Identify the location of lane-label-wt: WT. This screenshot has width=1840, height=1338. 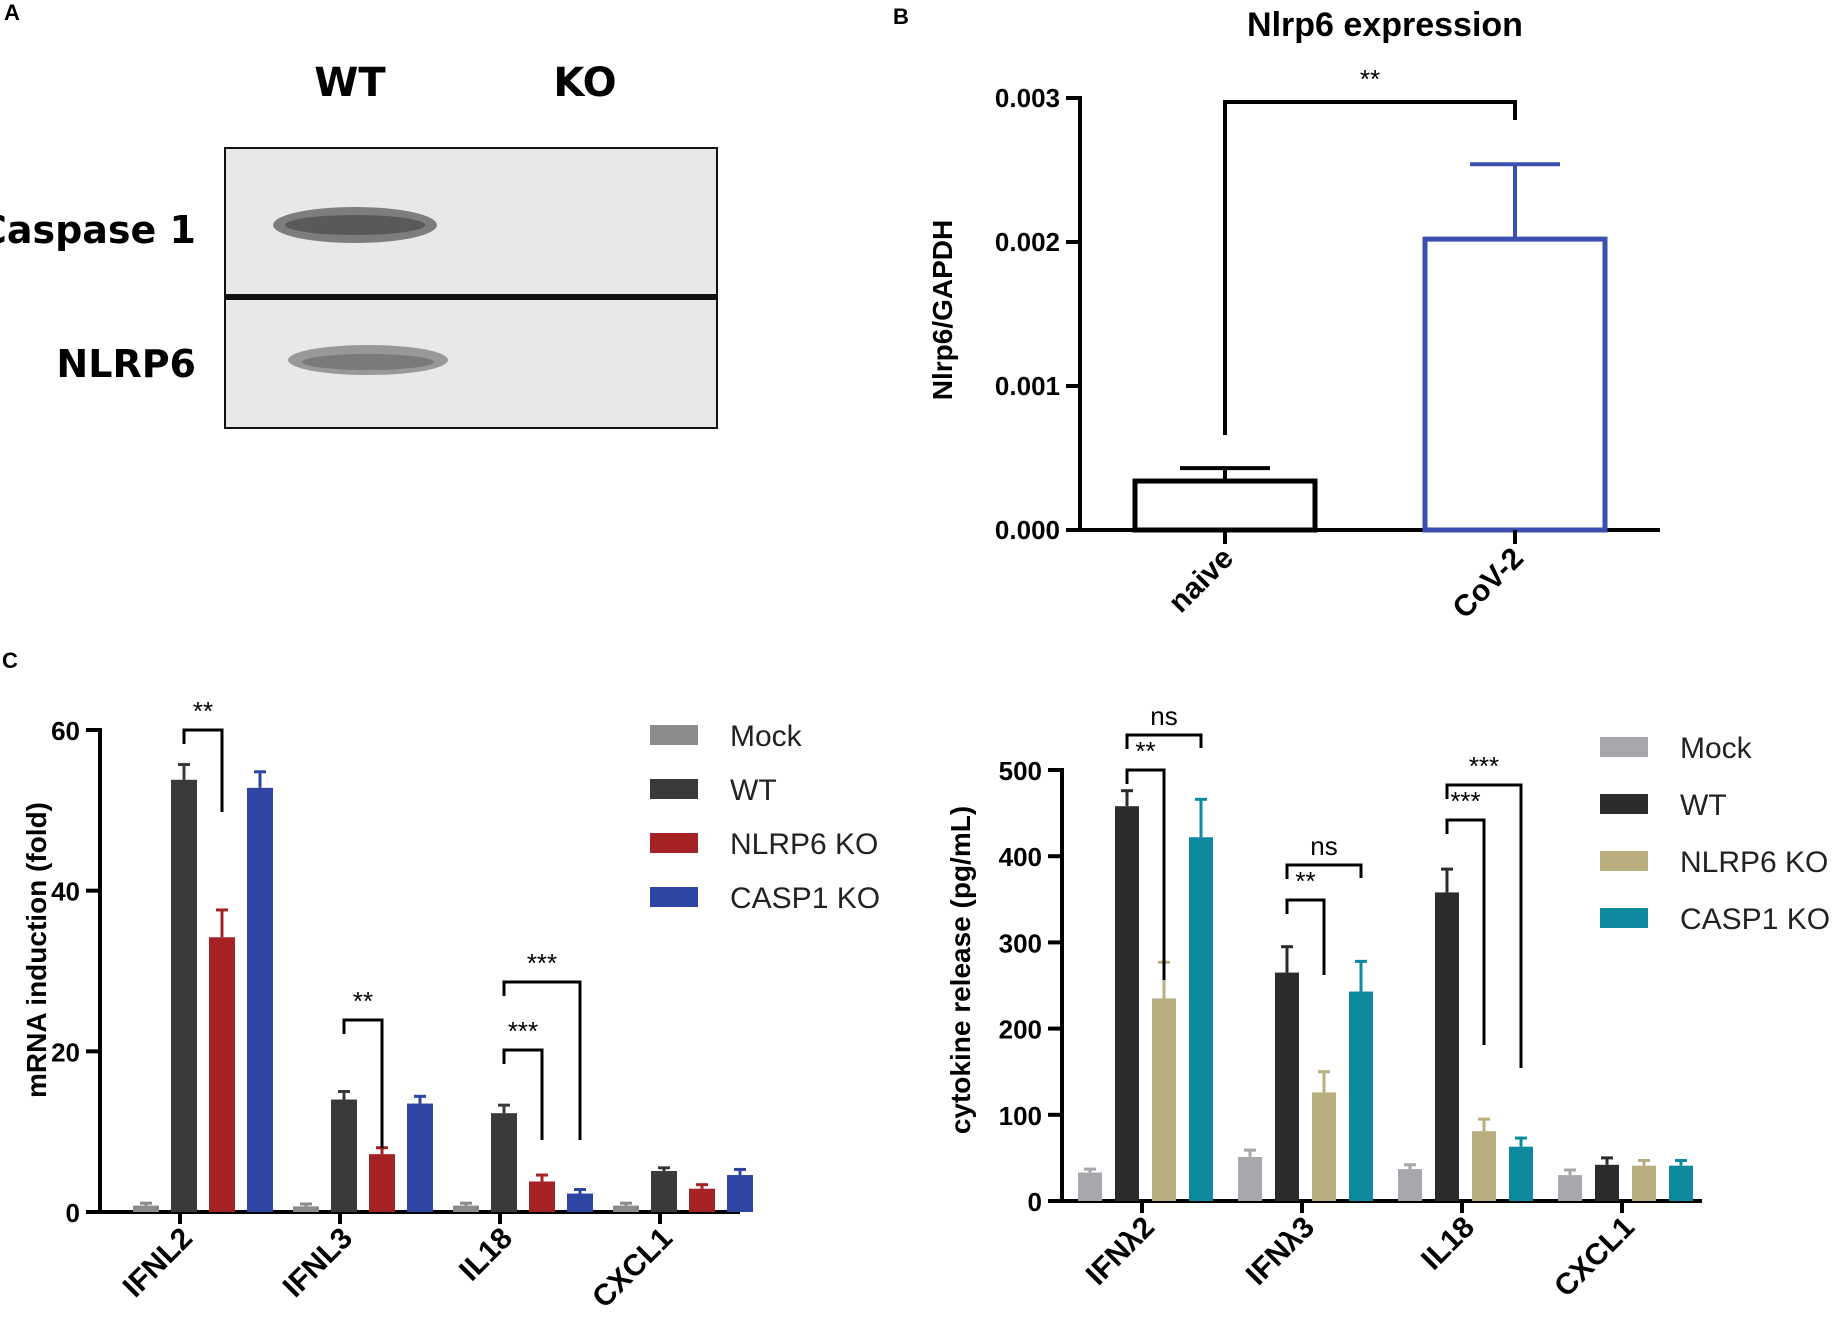
(350, 83).